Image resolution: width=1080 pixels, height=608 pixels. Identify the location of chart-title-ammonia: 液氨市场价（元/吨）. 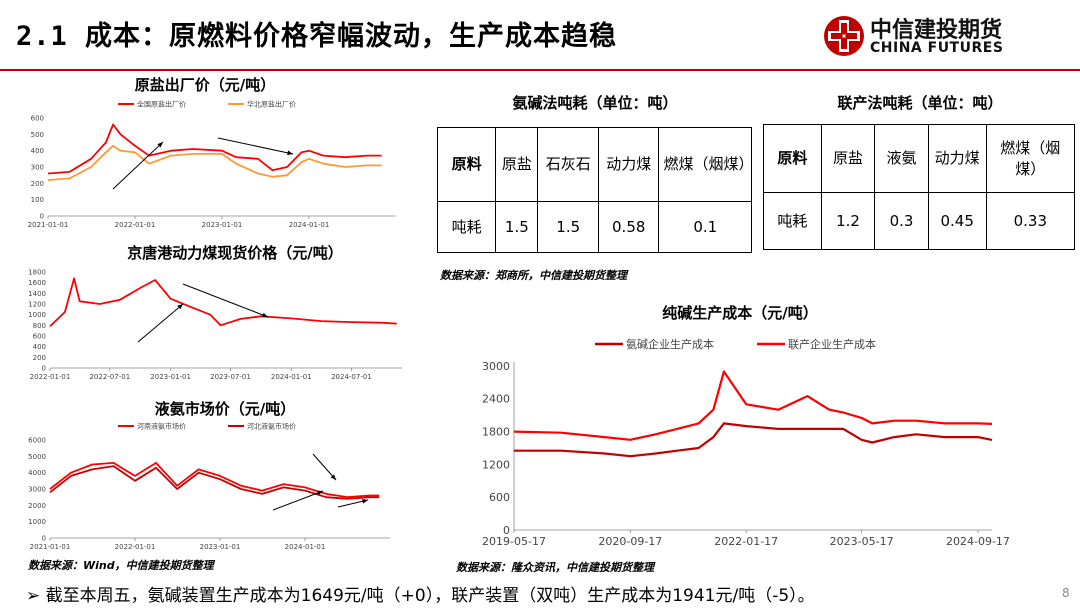
(225, 409).